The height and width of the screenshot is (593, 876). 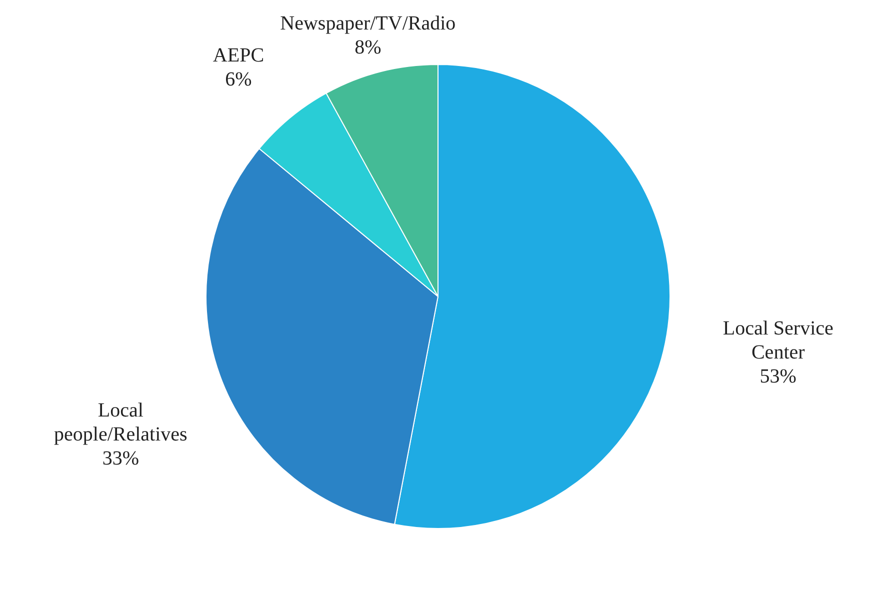 What do you see at coordinates (778, 377) in the screenshot?
I see `data-label: 53%` at bounding box center [778, 377].